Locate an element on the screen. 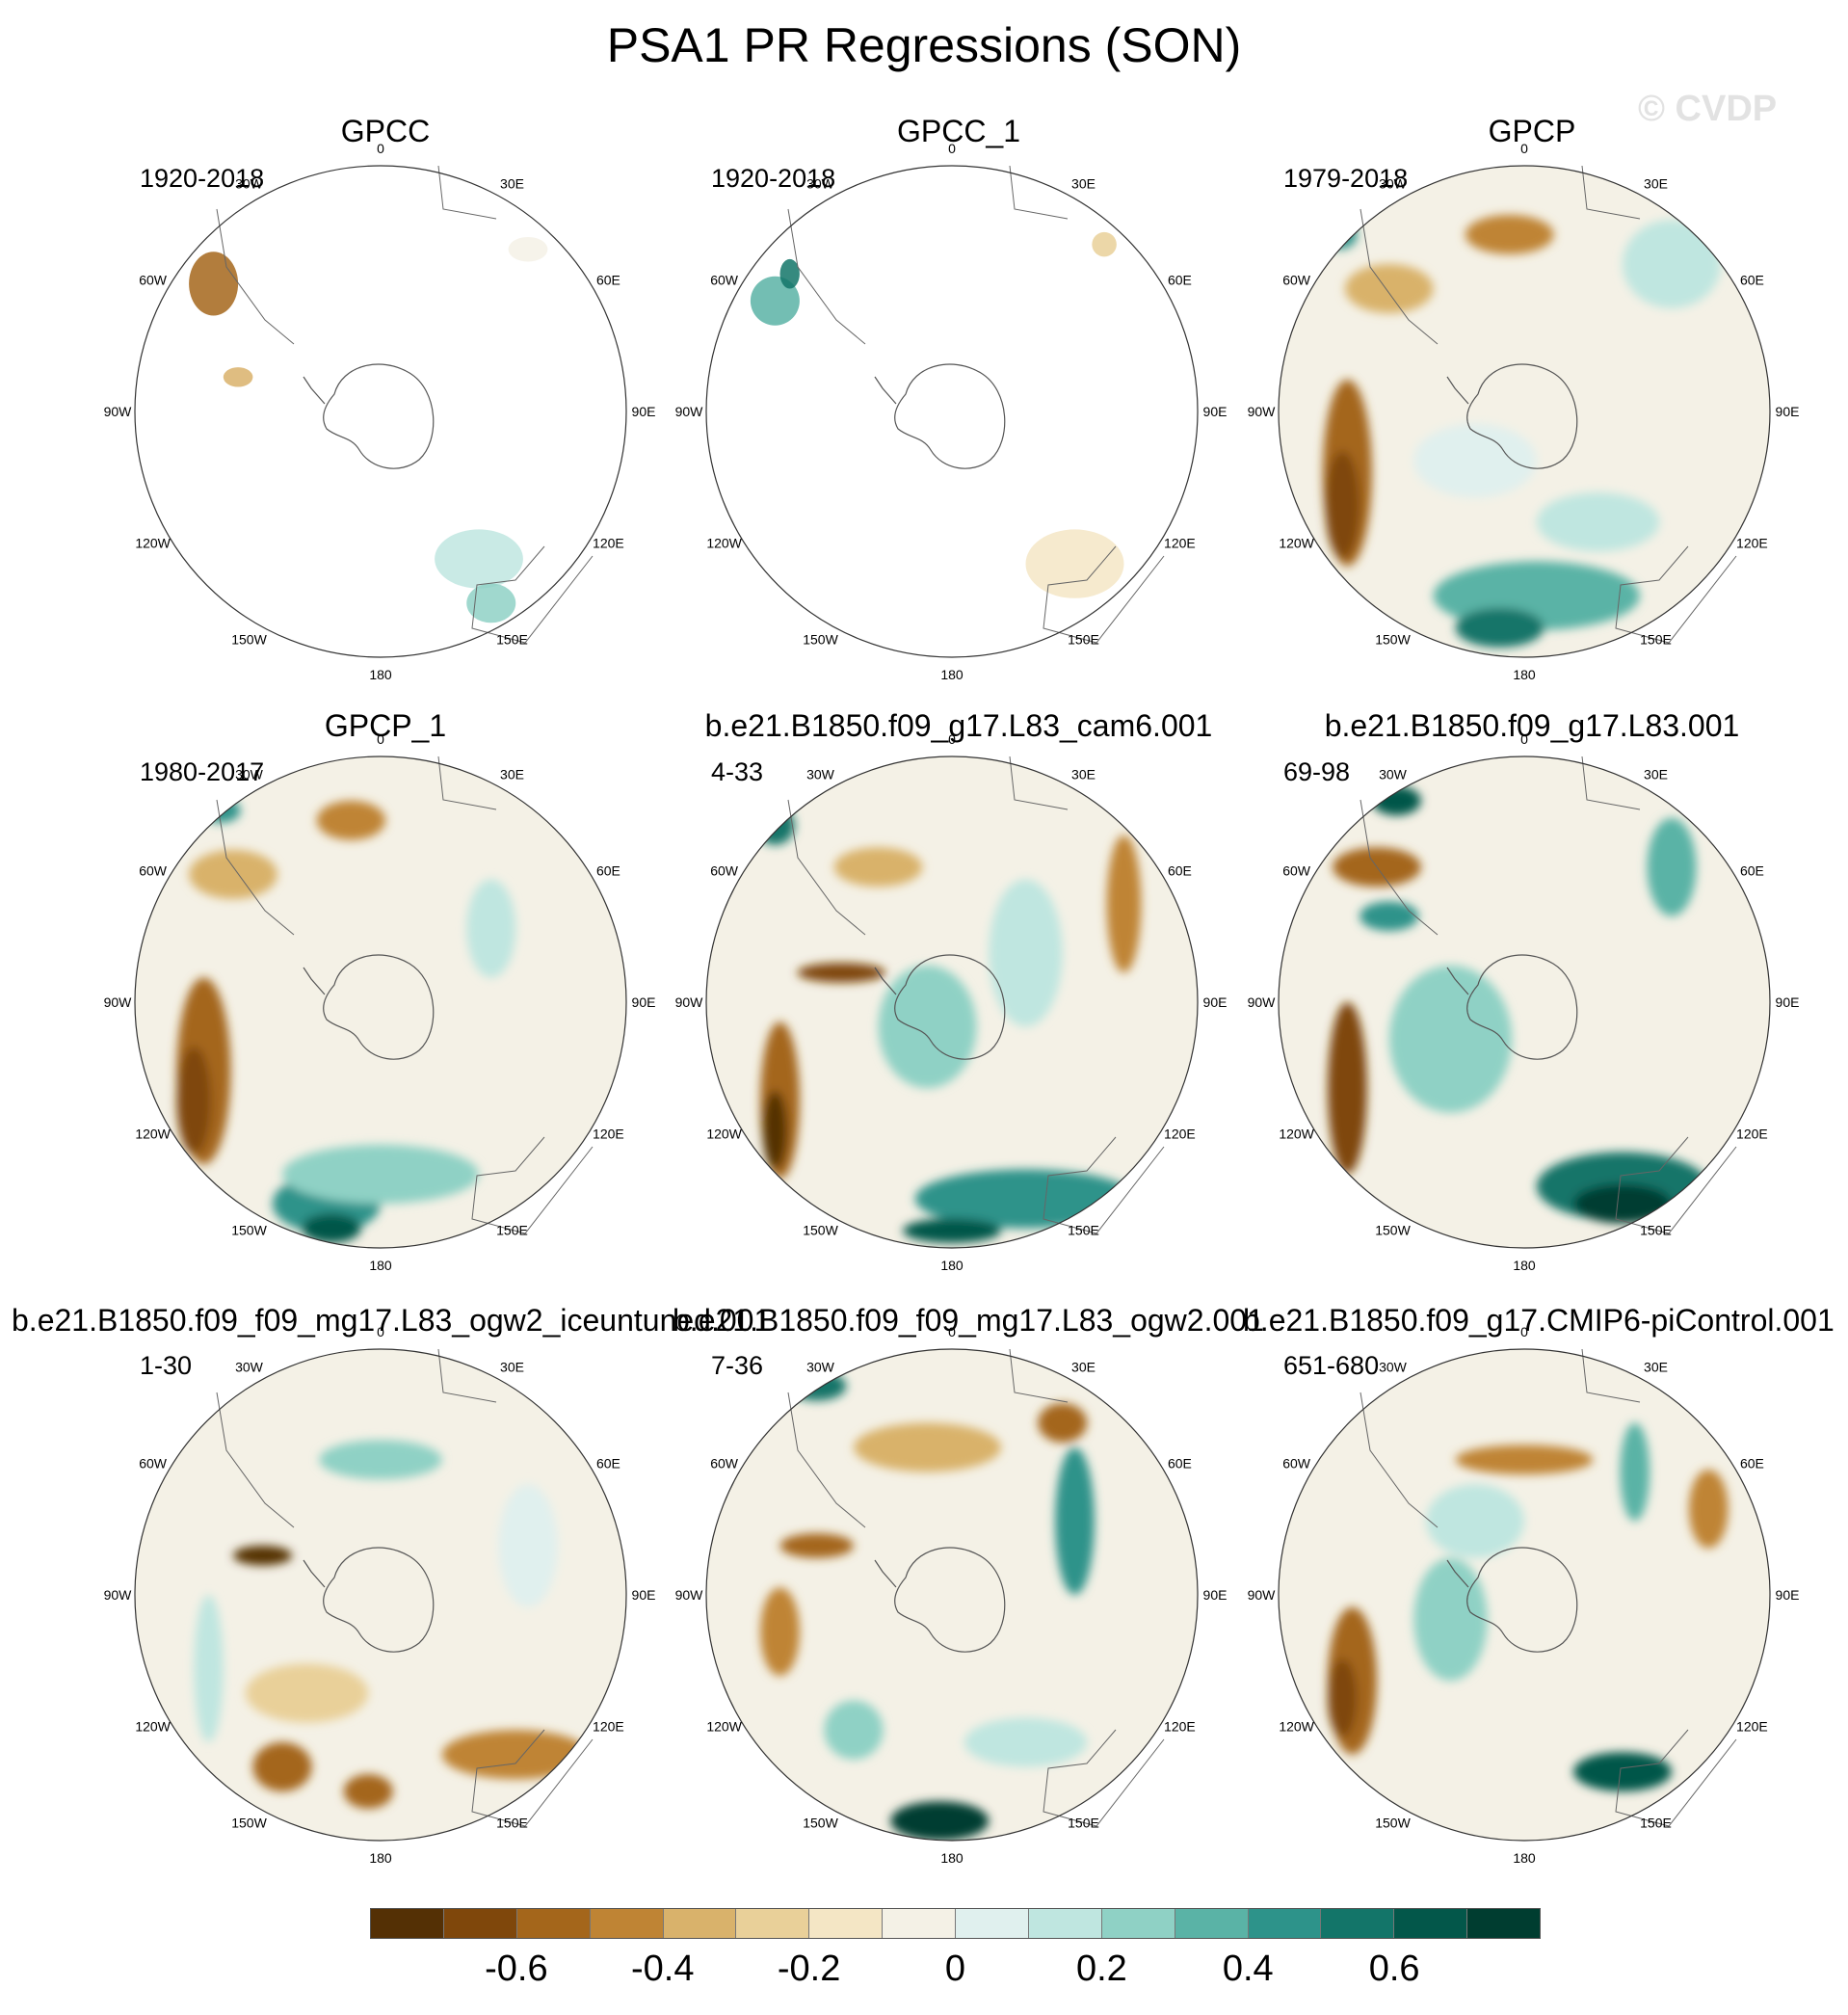  panel-period: 4-33 is located at coordinates (737, 771).